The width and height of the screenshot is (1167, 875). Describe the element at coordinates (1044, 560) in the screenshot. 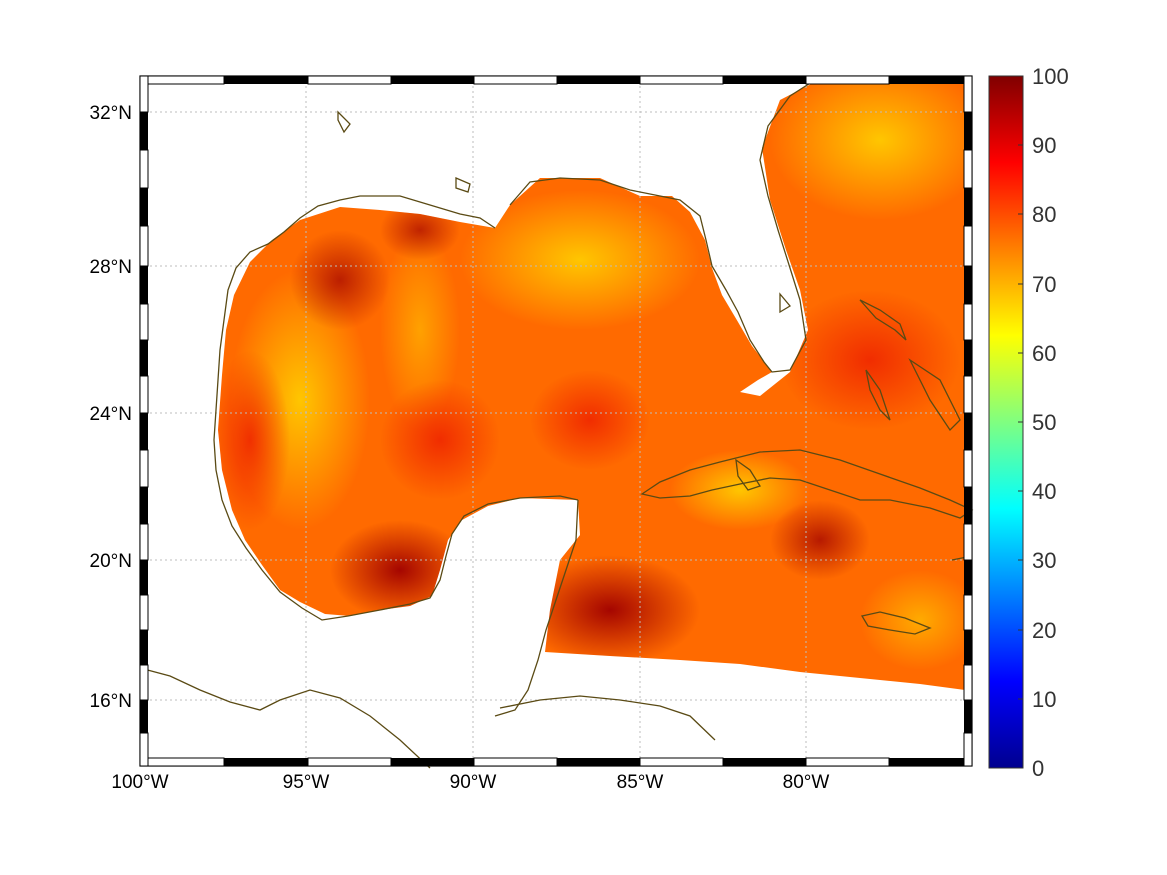

I see `colorbar-label-30: 30` at that location.